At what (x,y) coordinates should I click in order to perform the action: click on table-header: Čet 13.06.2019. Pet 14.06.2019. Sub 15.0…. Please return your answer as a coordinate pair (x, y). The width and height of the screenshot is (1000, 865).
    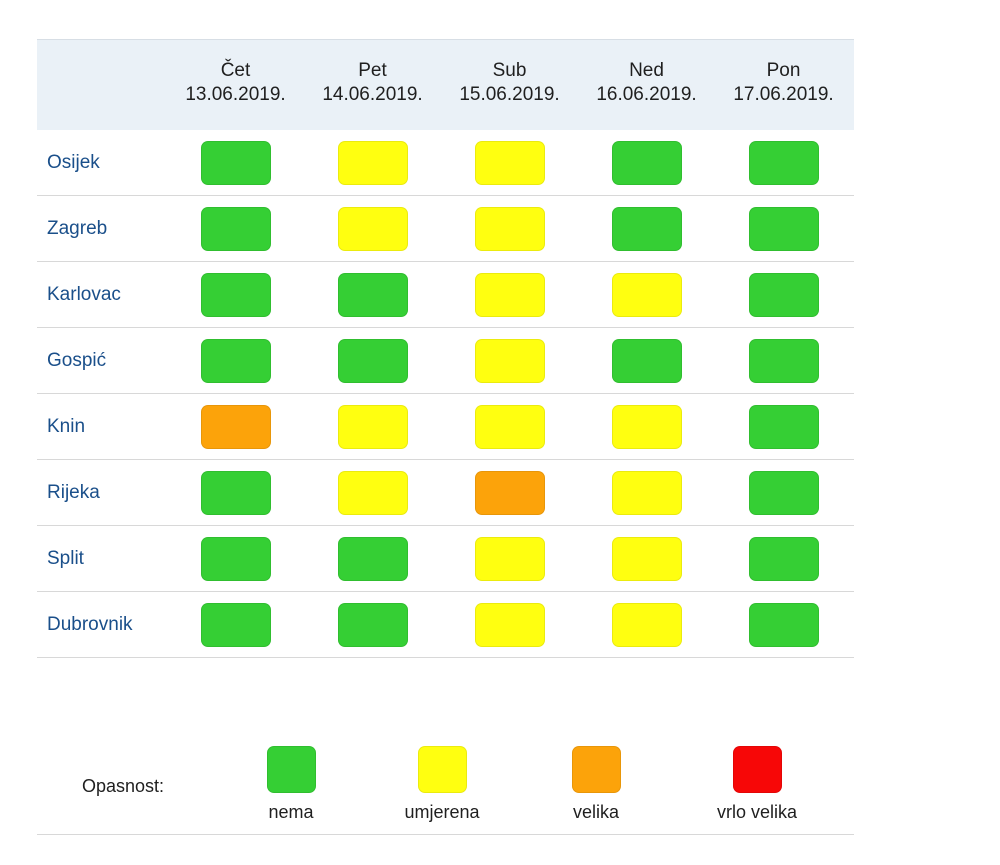
    Looking at the image, I should click on (445, 84).